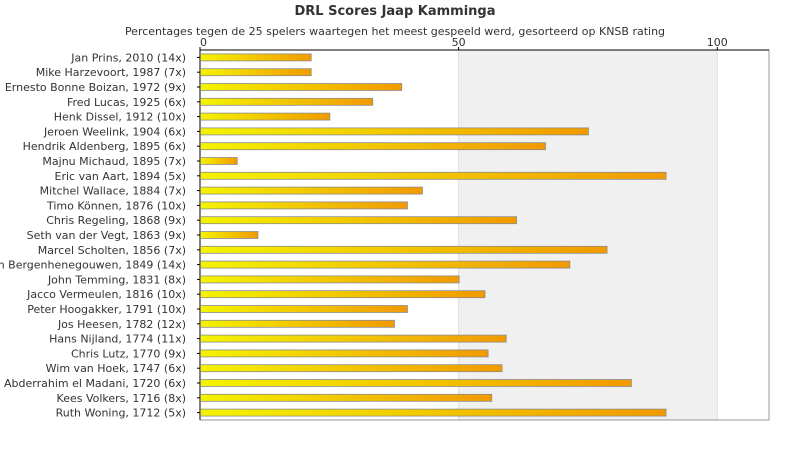 The image size is (790, 450). I want to click on category-label: Jan Prins, 2010 (14x), so click(128, 57).